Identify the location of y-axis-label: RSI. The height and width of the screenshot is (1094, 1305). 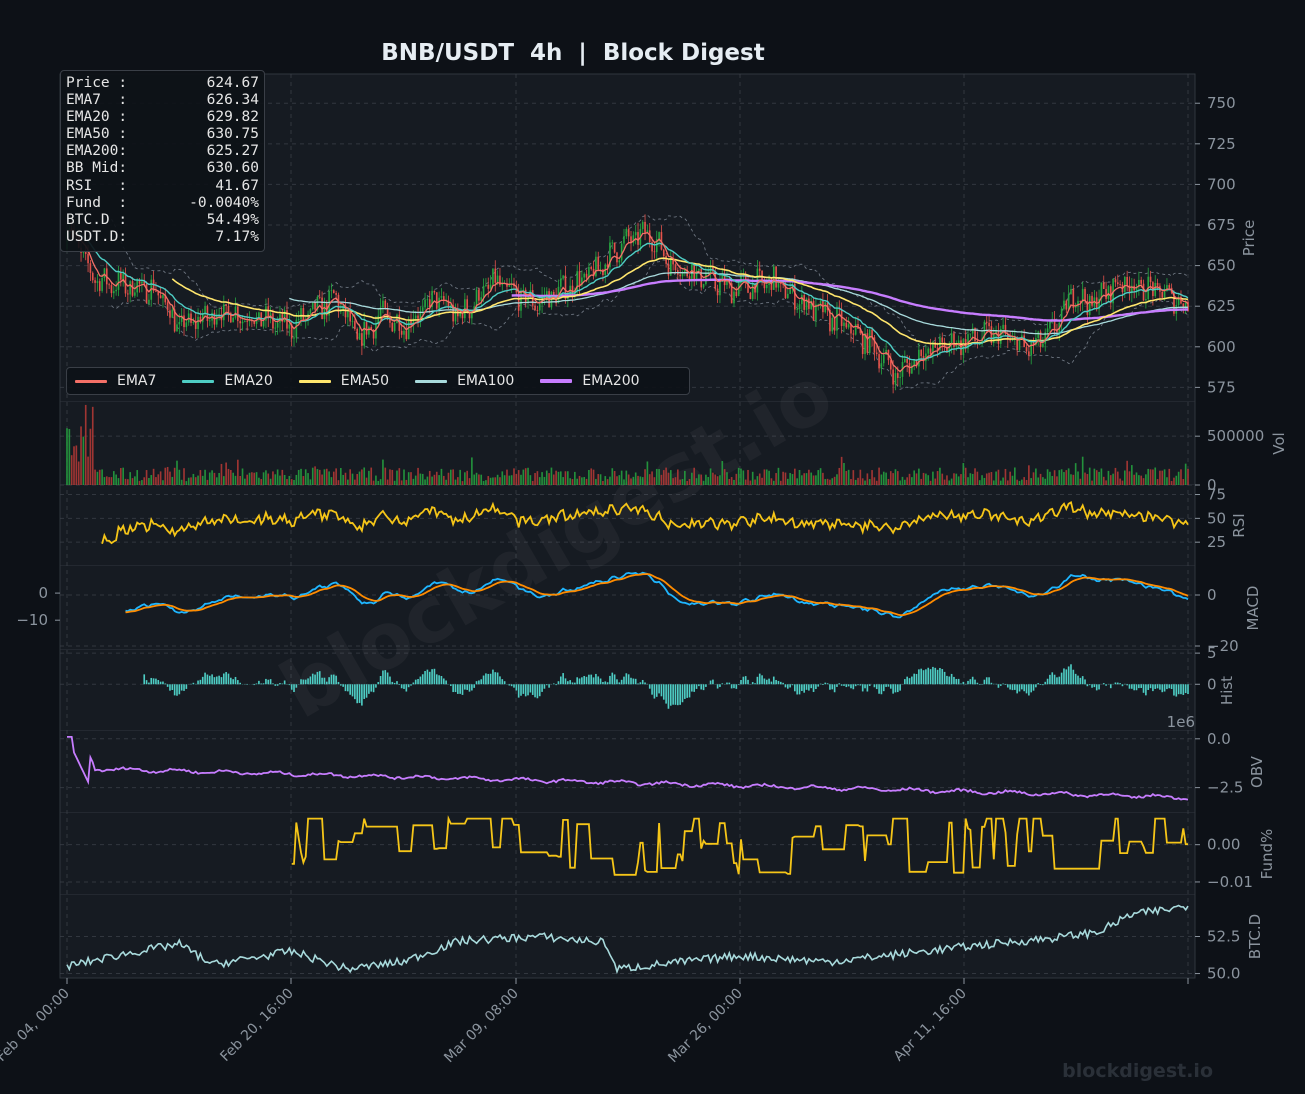
(1239, 525).